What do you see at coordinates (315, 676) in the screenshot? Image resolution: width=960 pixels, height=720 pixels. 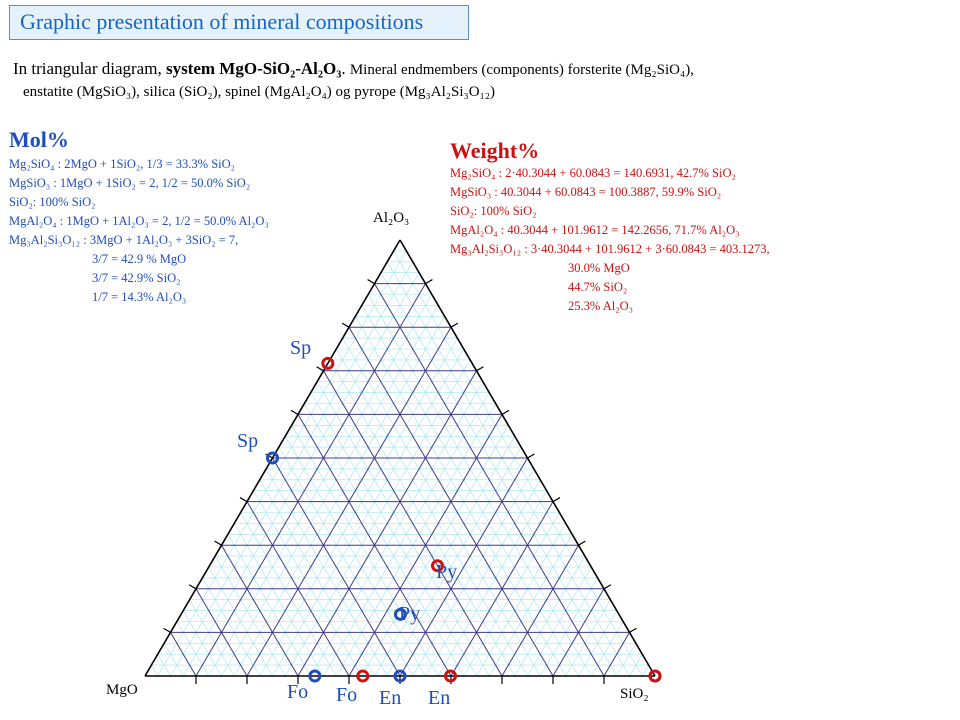 I see `marker-fo-mol` at bounding box center [315, 676].